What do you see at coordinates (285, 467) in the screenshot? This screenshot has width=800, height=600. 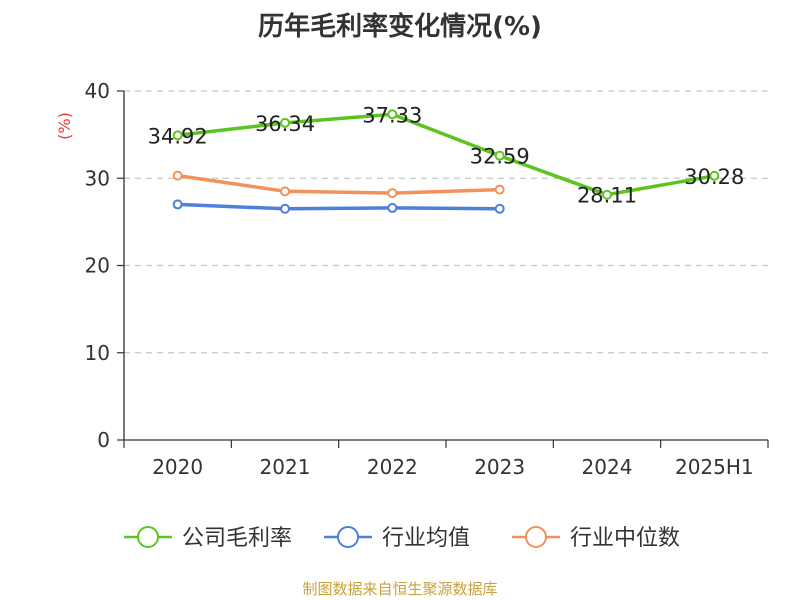 I see `x-tick-label: 2021` at bounding box center [285, 467].